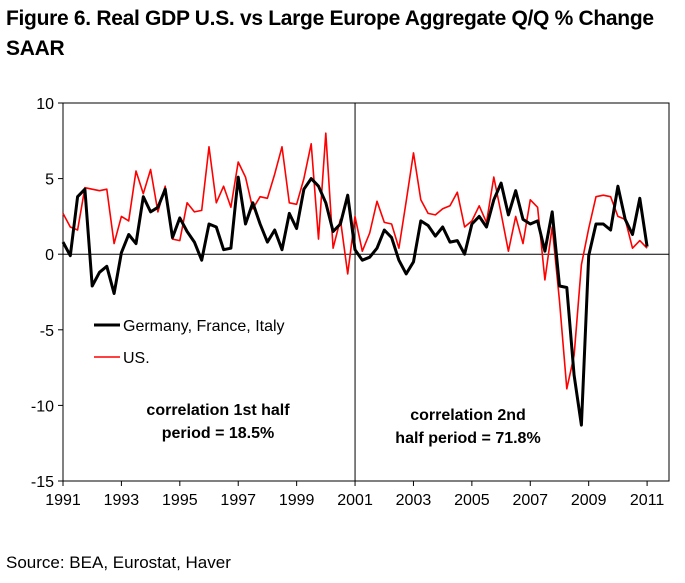 Image resolution: width=685 pixels, height=583 pixels. I want to click on x-tick-label: 1997, so click(238, 500).